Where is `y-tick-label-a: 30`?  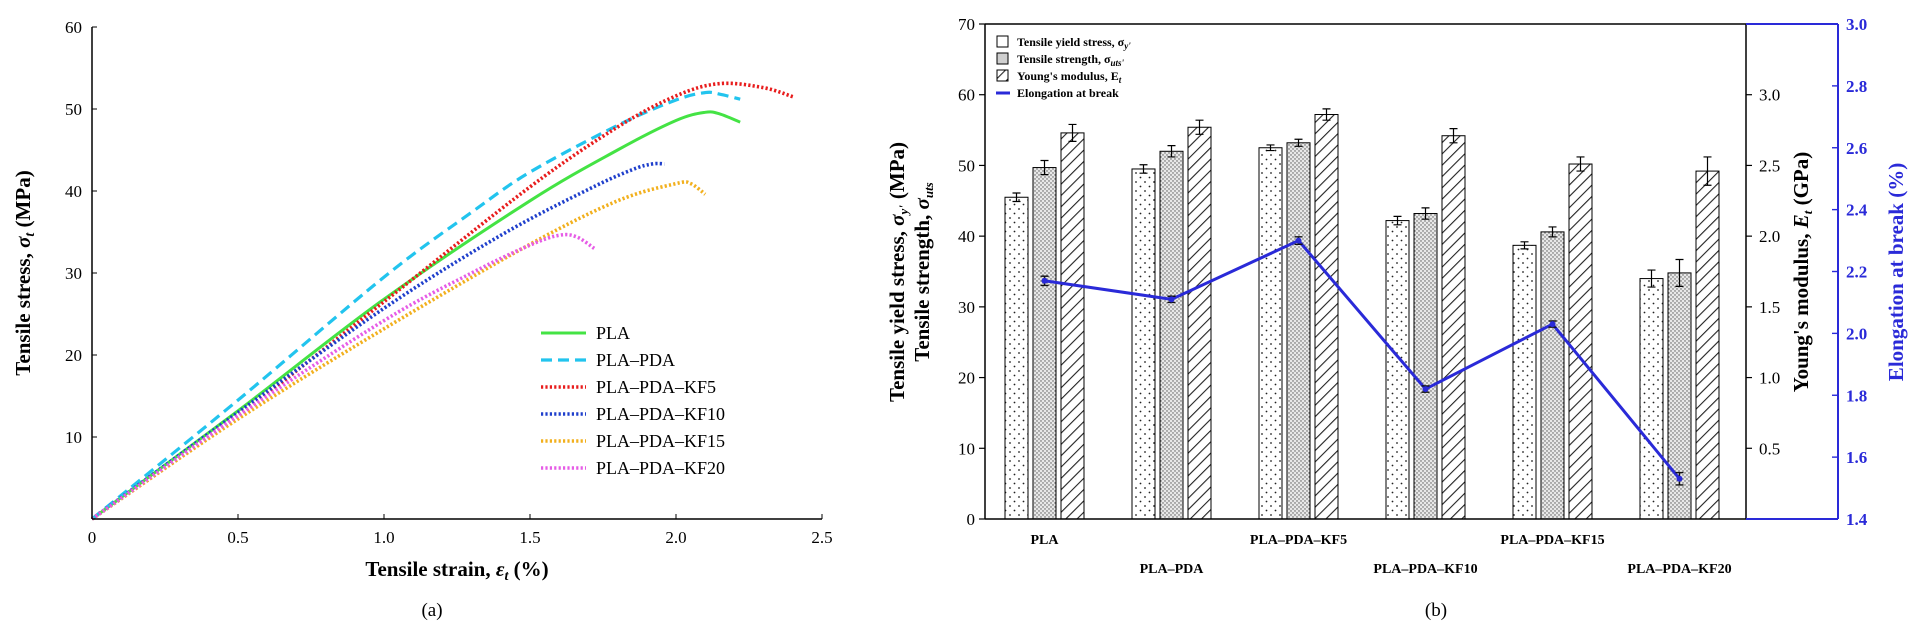 y-tick-label-a: 30 is located at coordinates (73, 273).